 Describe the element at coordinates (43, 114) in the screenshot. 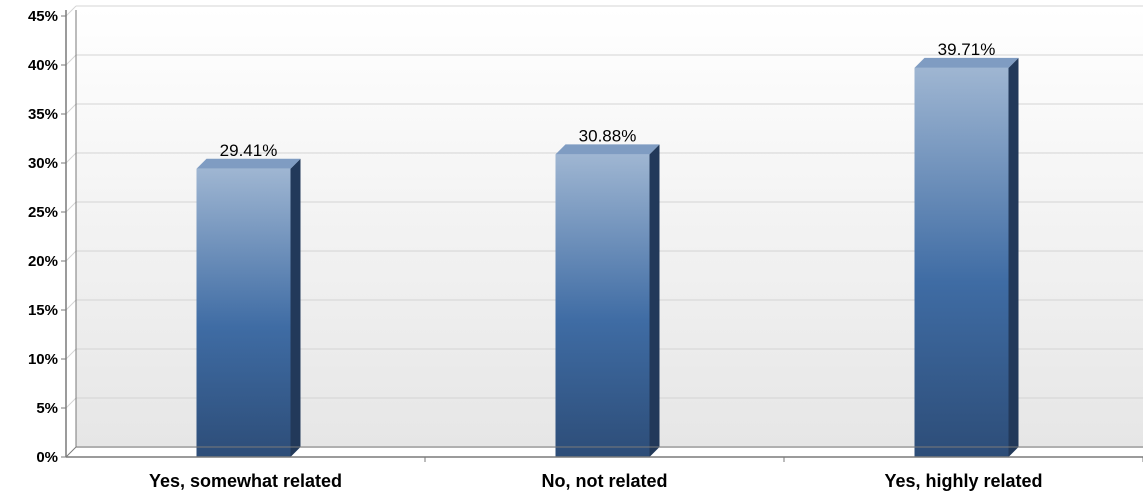

I see `y-tick-label: 35%` at that location.